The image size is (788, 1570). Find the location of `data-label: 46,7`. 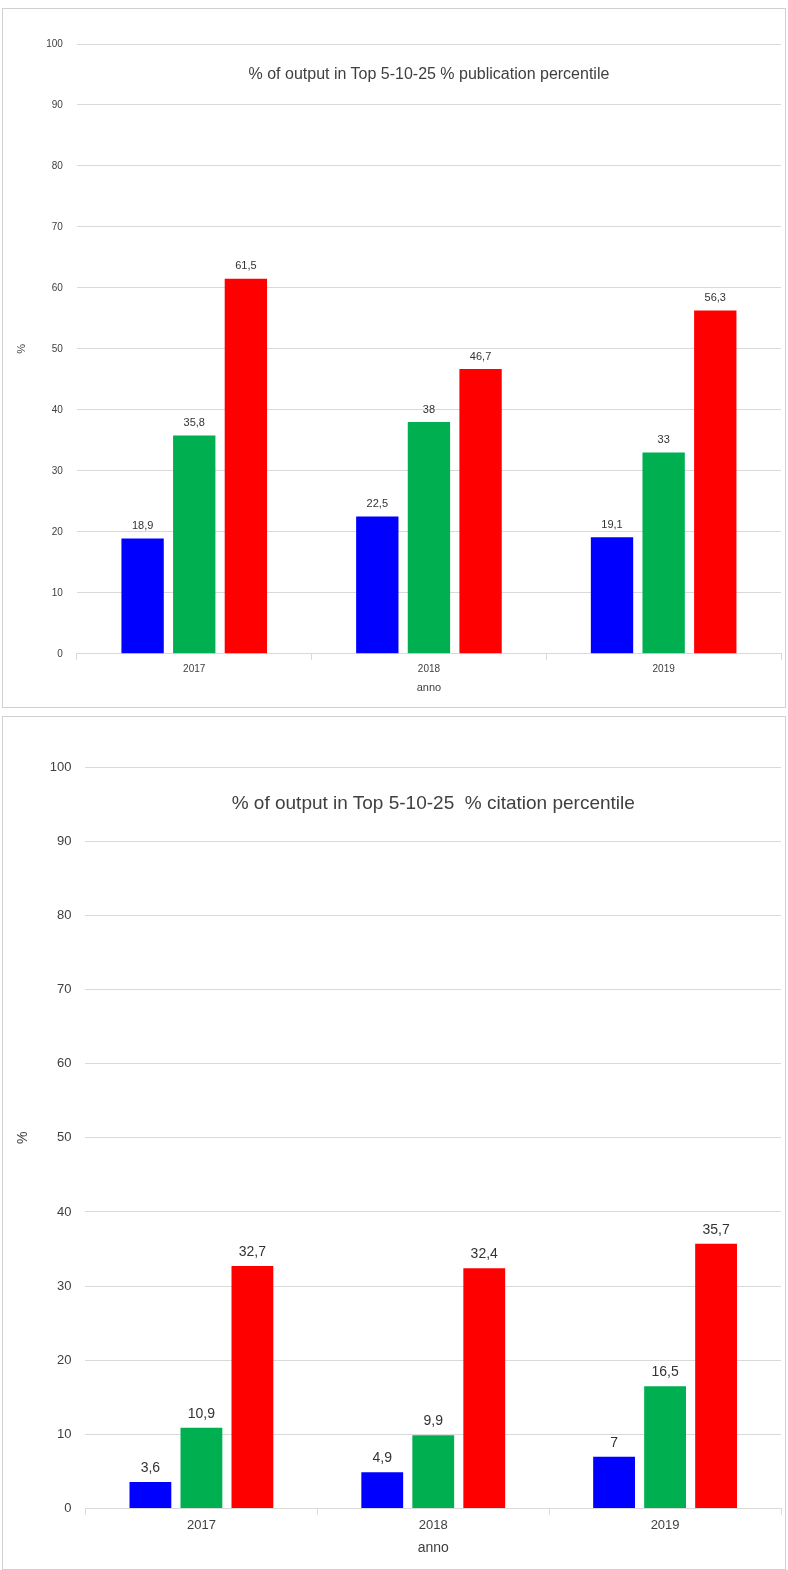

data-label: 46,7 is located at coordinates (480, 355).